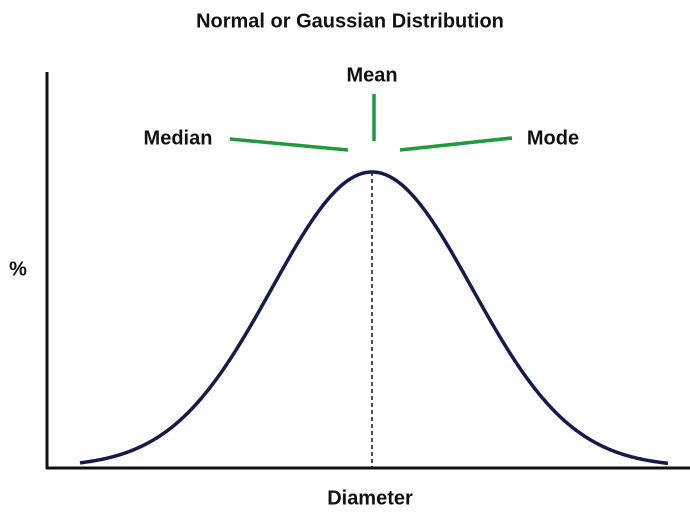  Describe the element at coordinates (178, 138) in the screenshot. I see `median-label: Median` at that location.